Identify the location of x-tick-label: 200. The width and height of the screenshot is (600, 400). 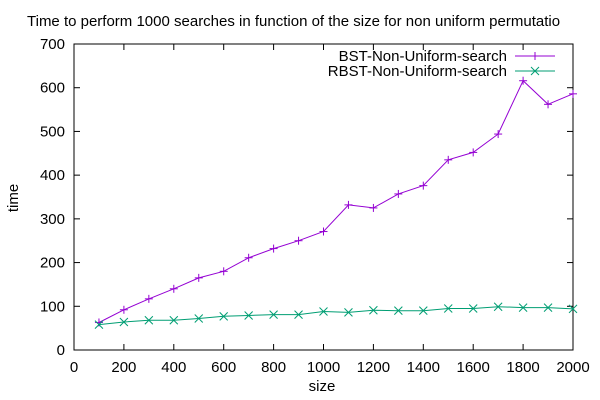
(123, 367).